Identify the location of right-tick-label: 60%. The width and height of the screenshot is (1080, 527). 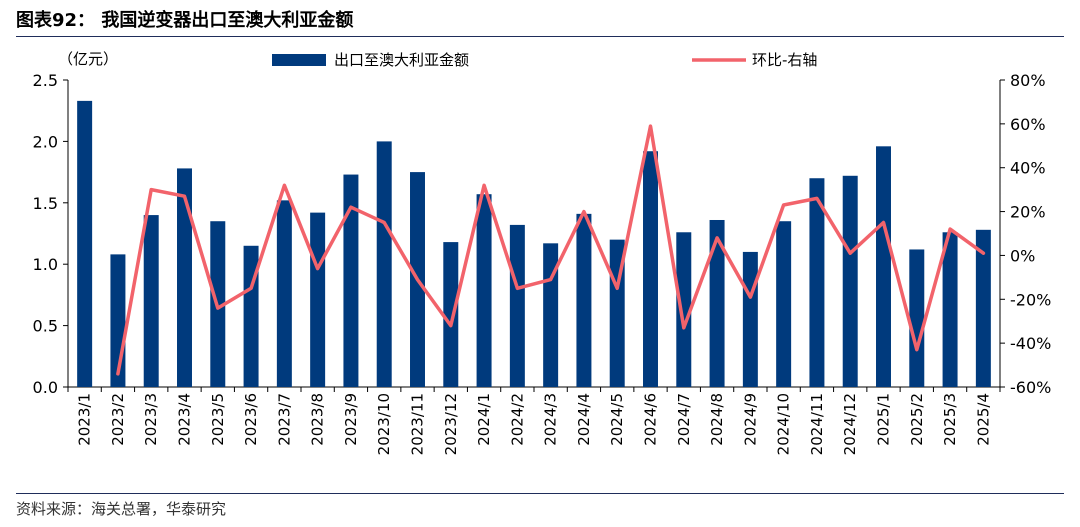
(1028, 124).